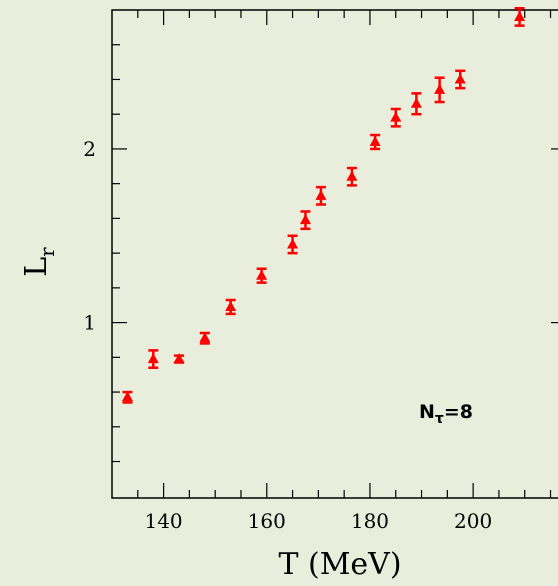 This screenshot has height=586, width=558. Describe the element at coordinates (439, 419) in the screenshot. I see `annotation-sub: τ` at that location.